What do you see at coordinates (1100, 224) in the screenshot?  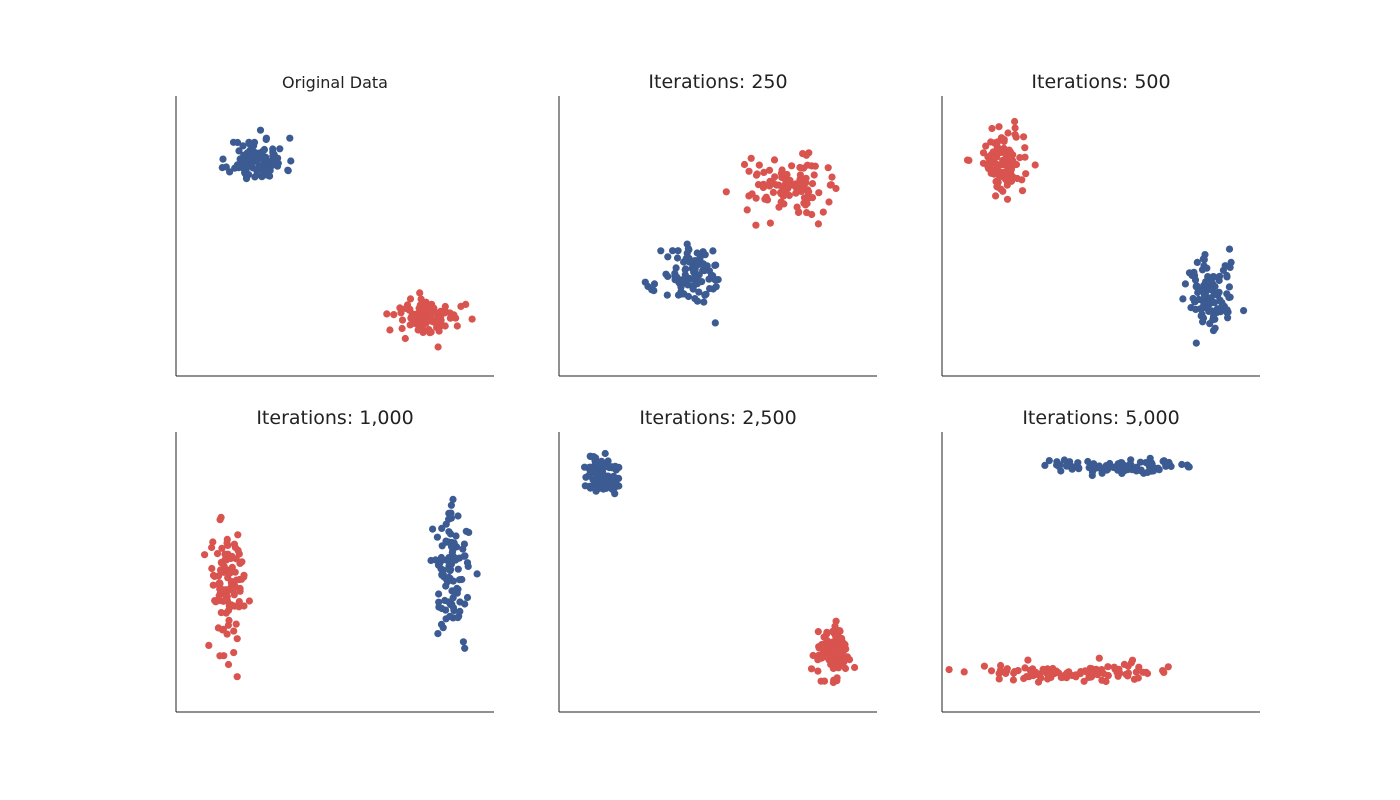 I see `panel-iterations-500: Iterations: 500` at bounding box center [1100, 224].